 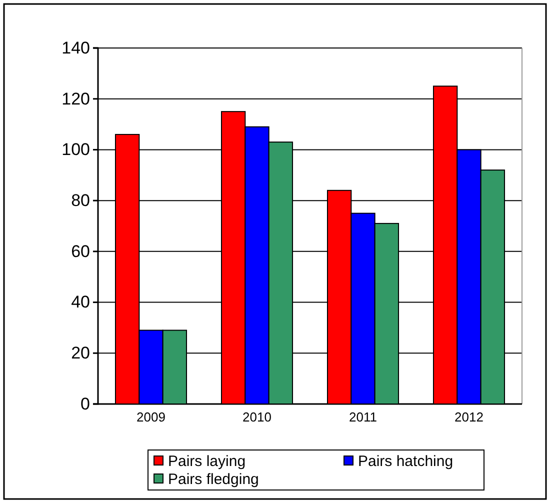 I want to click on y-tick-label: 0, so click(x=85, y=404).